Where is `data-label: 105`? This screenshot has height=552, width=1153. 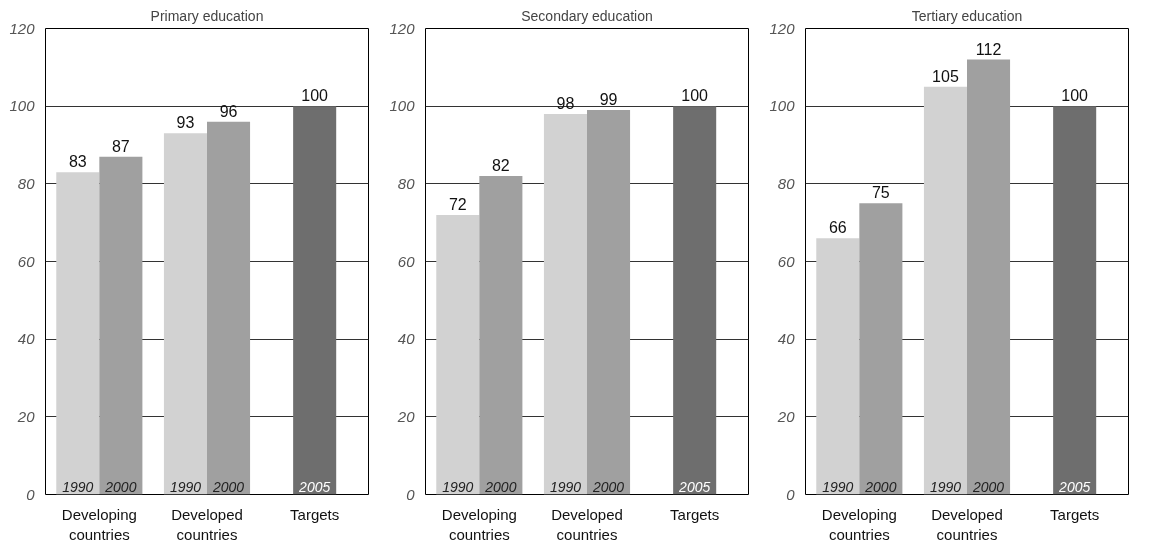 data-label: 105 is located at coordinates (945, 76).